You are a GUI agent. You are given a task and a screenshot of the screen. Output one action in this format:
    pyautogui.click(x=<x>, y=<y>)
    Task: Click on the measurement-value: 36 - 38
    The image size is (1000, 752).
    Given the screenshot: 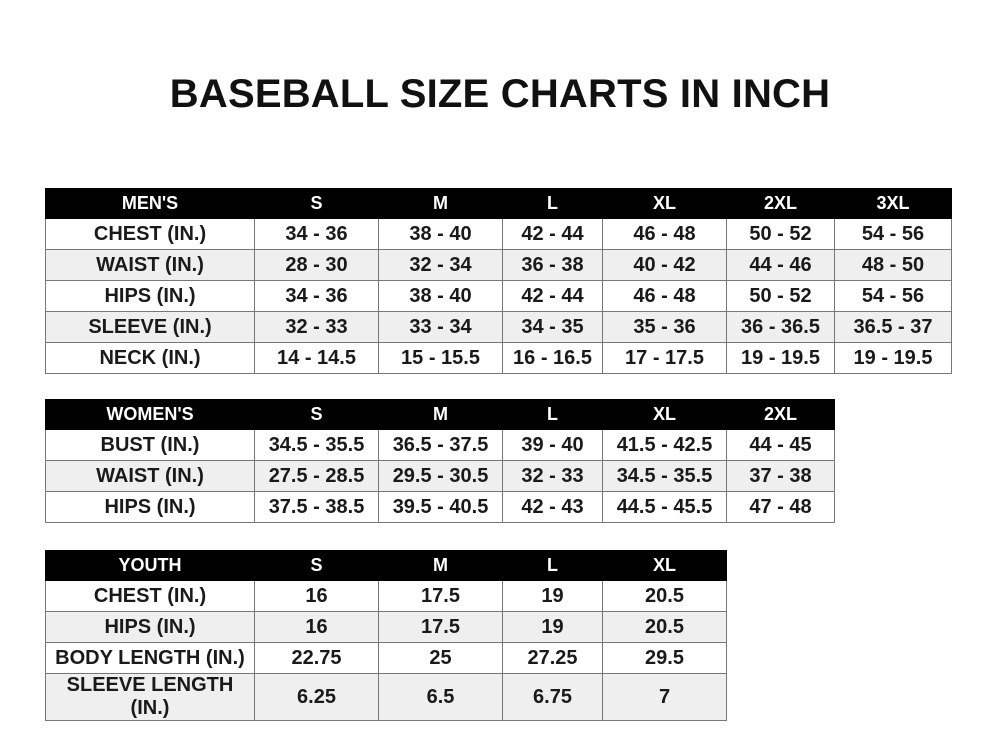 What is the action you would take?
    pyautogui.click(x=552, y=265)
    